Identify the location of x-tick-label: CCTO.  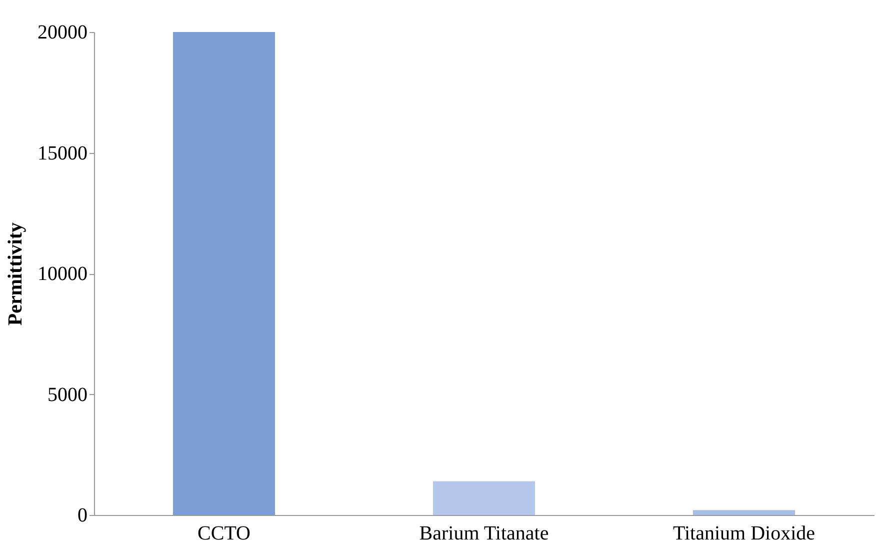
(224, 533).